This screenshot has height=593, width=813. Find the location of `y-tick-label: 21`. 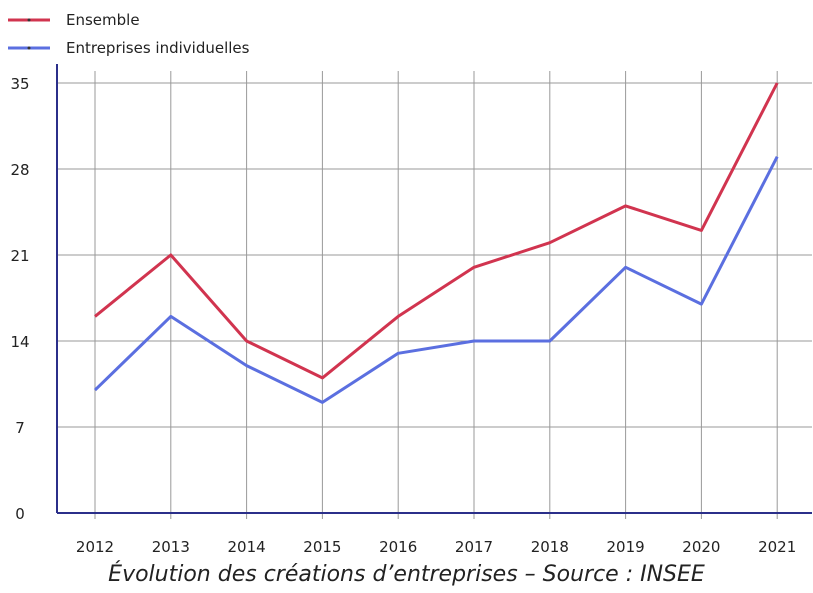

y-tick-label: 21 is located at coordinates (19, 256).